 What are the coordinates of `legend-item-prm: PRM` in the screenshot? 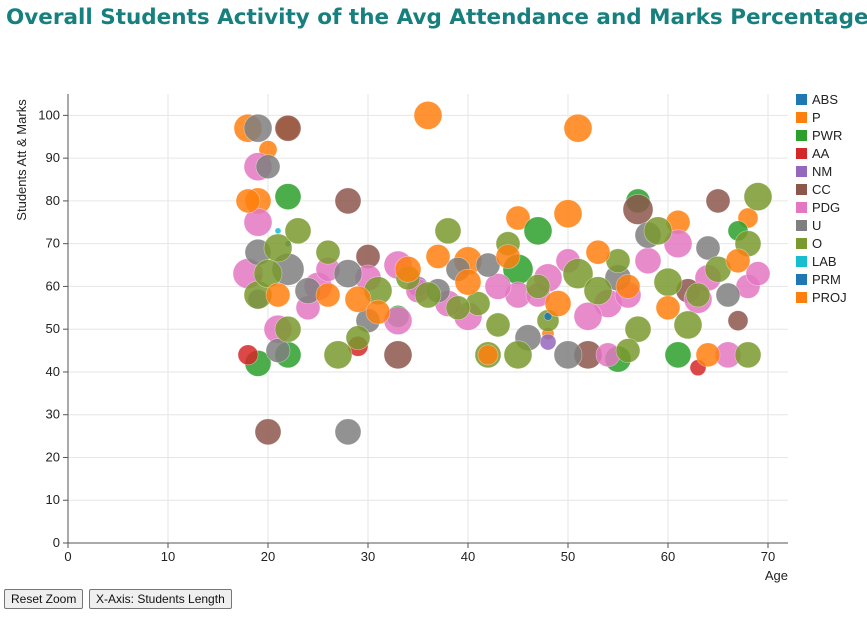 It's located at (821, 279).